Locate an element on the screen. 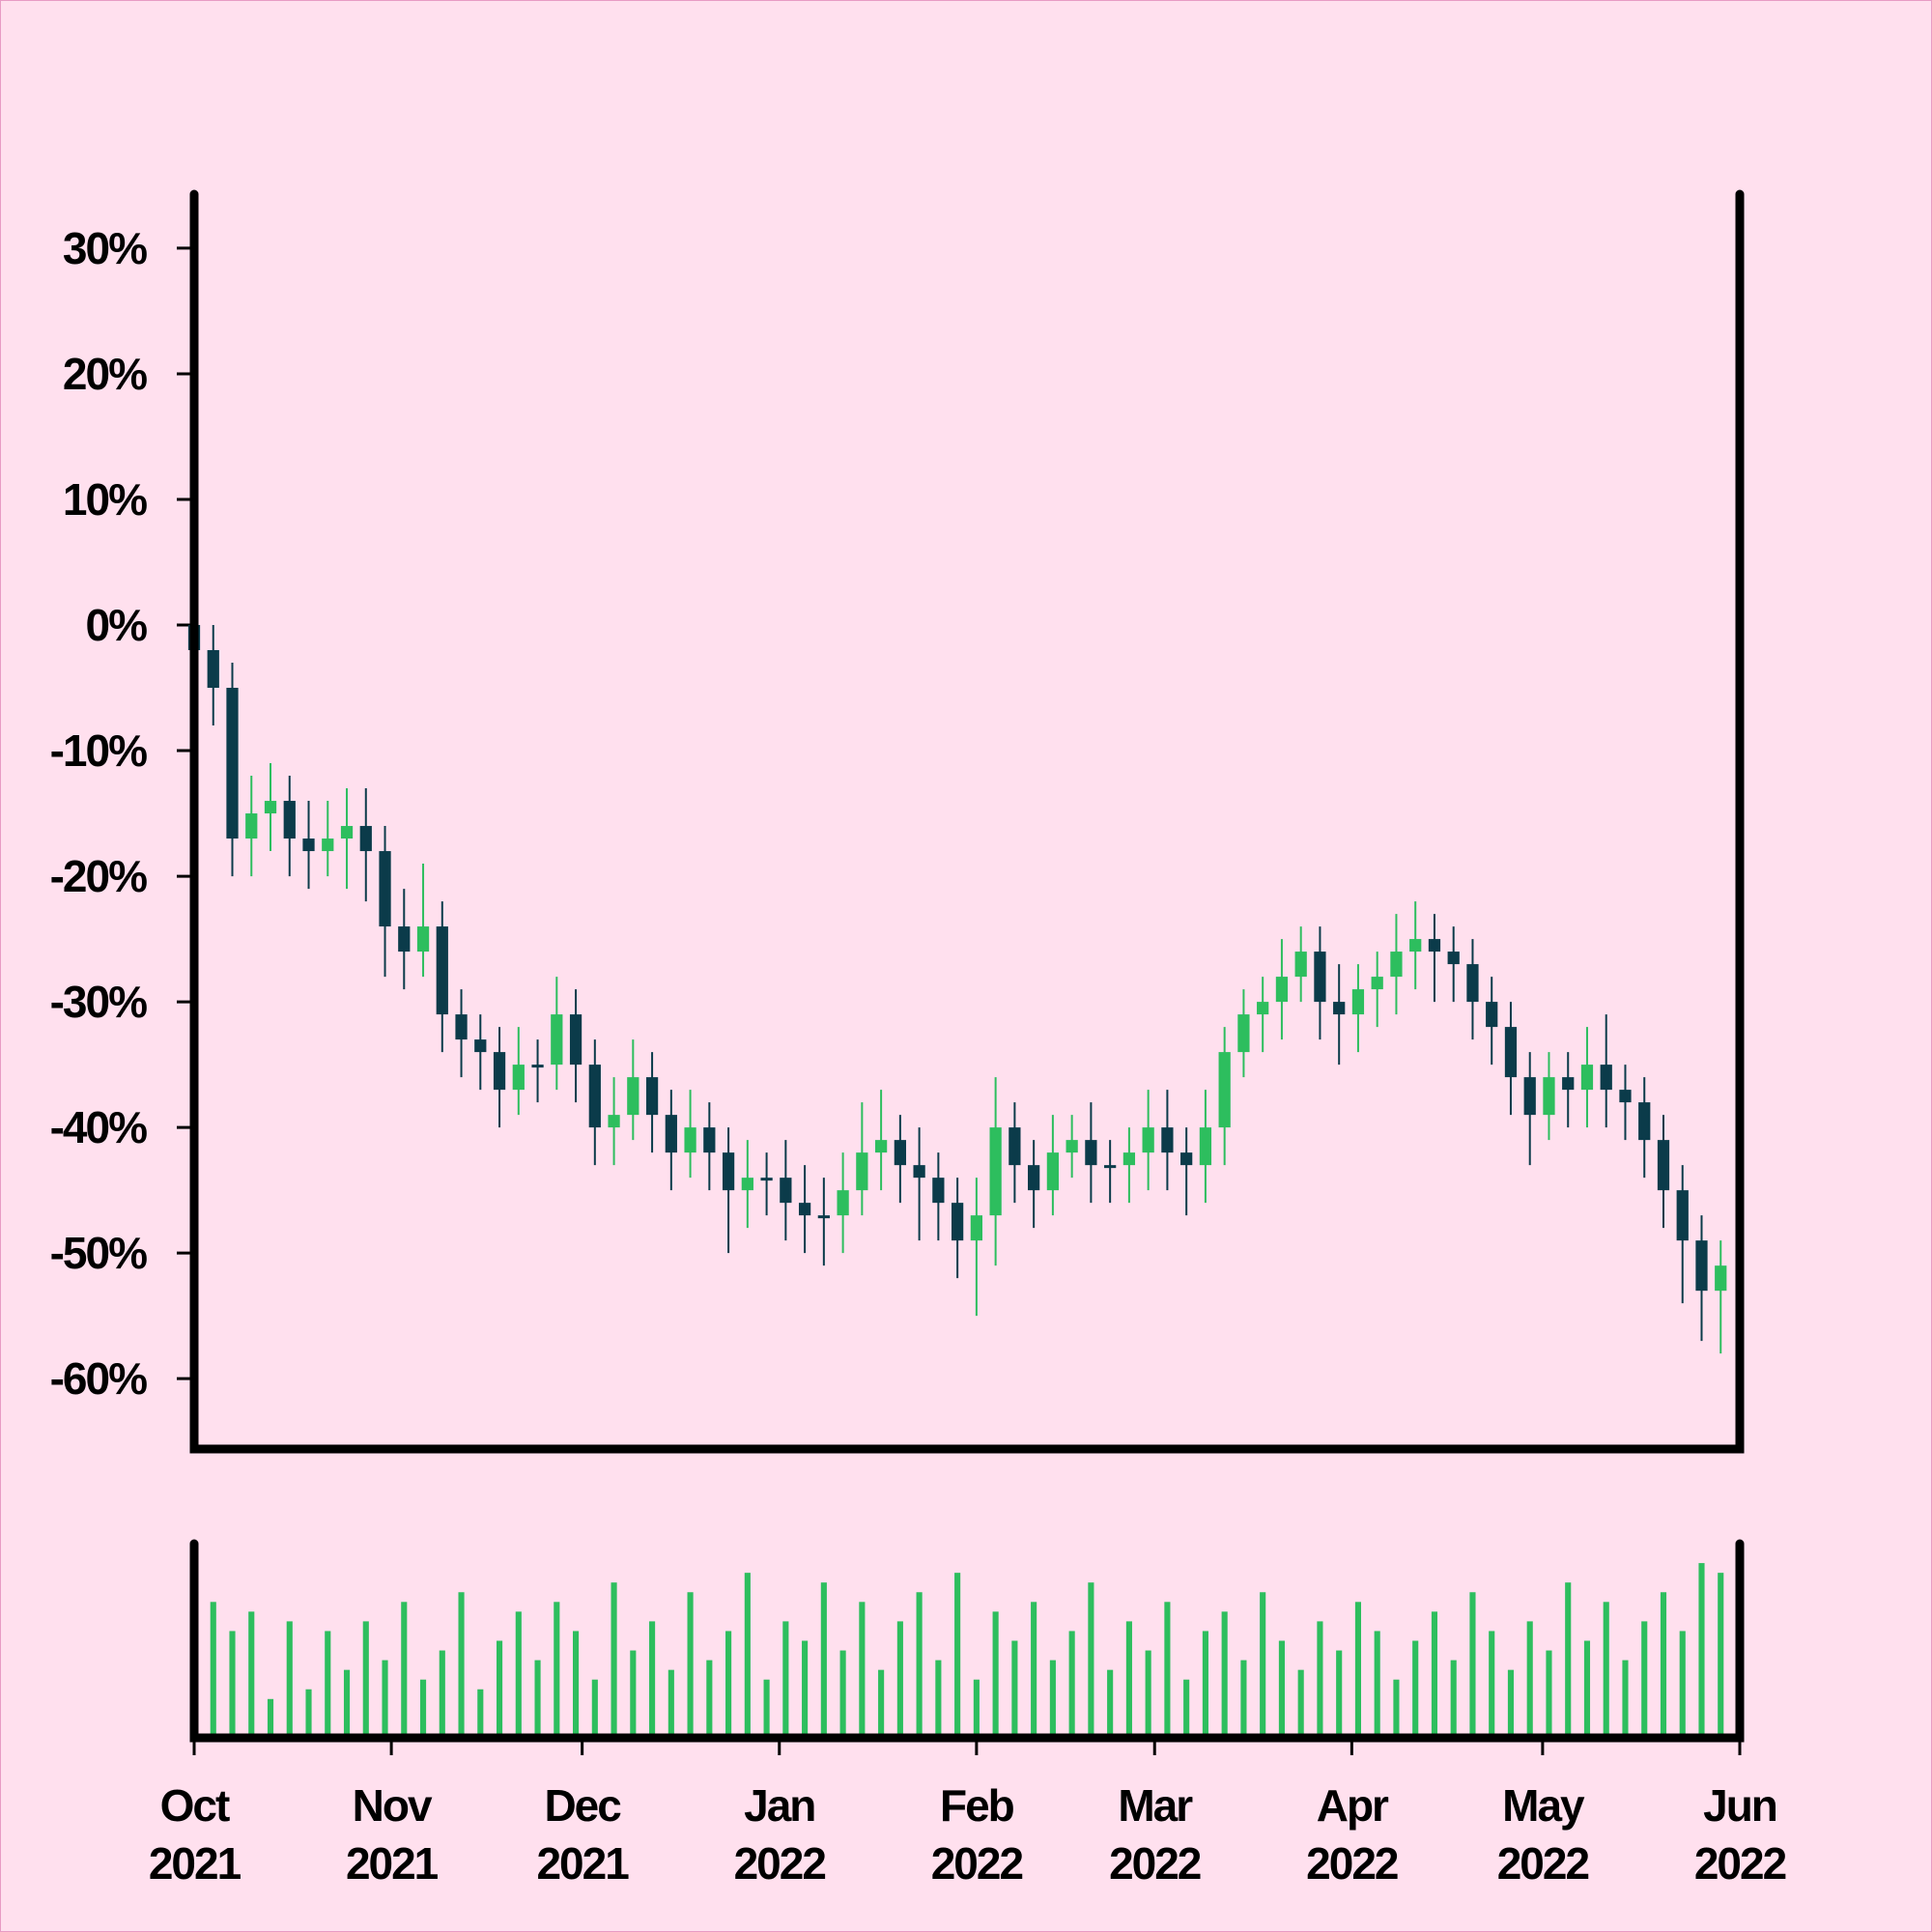 This screenshot has height=1932, width=1932. y-tick-label: 10% is located at coordinates (105, 499).